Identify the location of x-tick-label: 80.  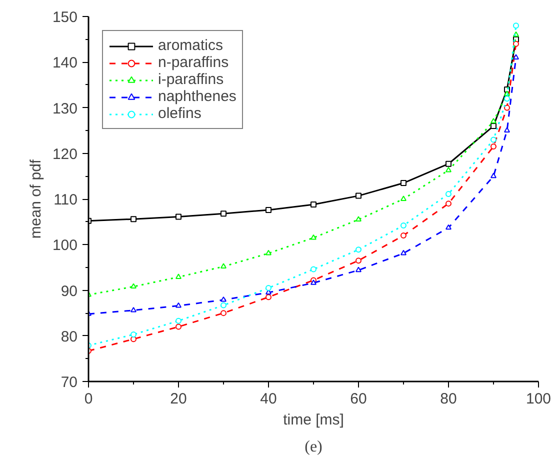
(448, 399).